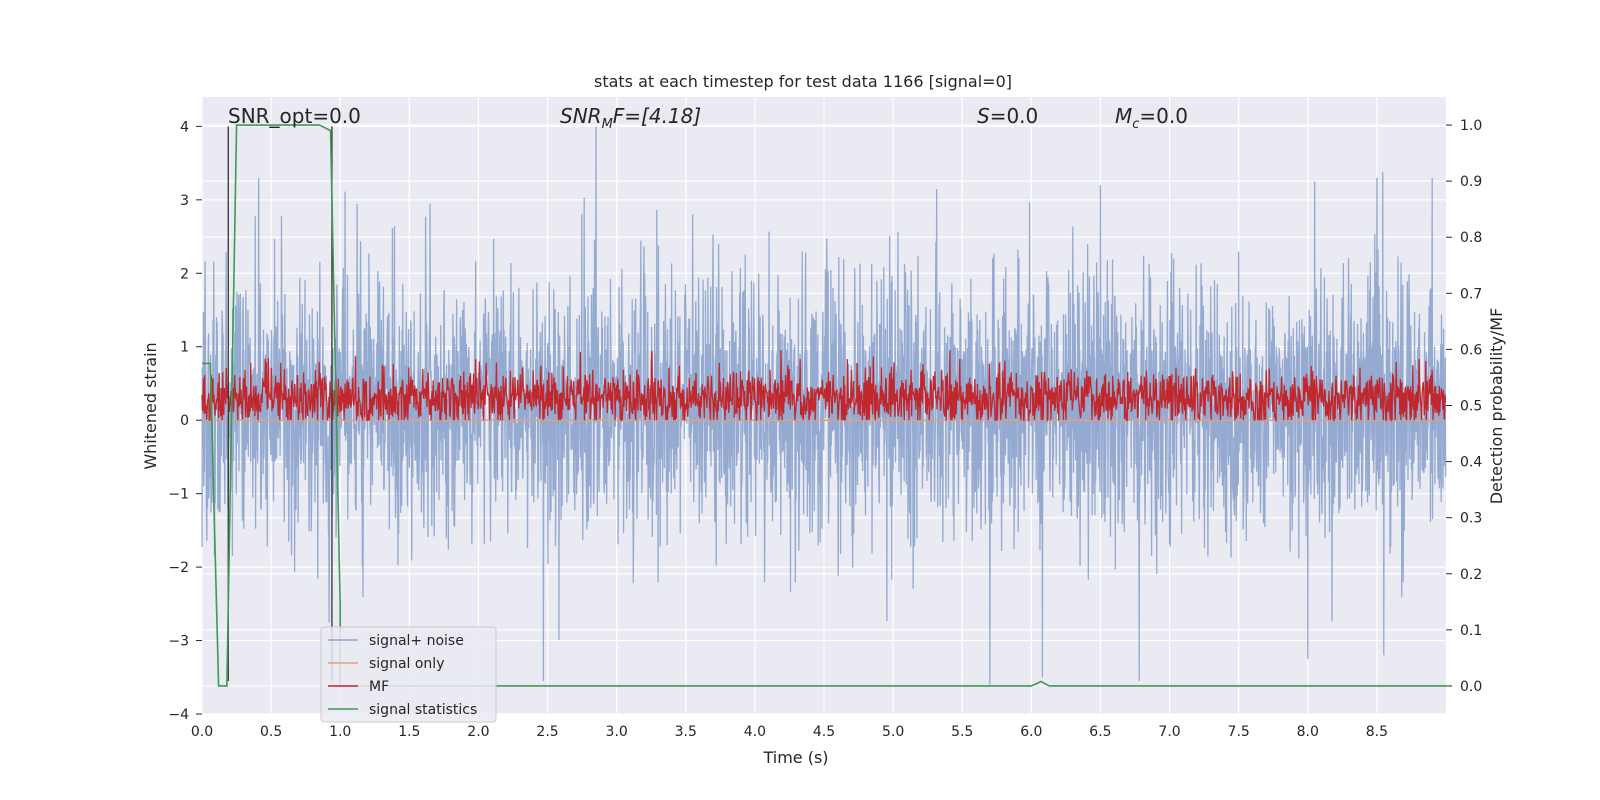  I want to click on x-tick-label: 2.5, so click(547, 732).